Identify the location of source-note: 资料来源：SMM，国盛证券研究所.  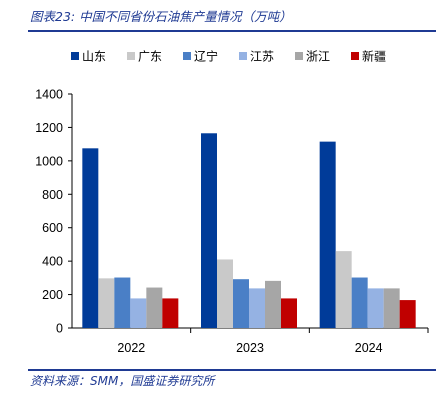
(122, 381).